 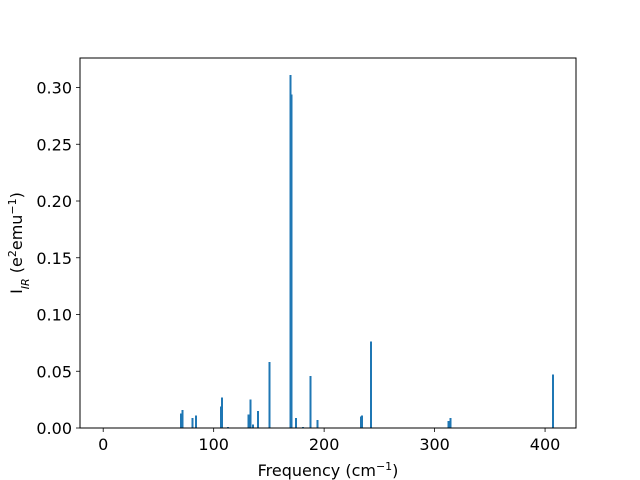 I want to click on x-axis-ticks: 0 100 200 300 400, so click(x=329, y=441).